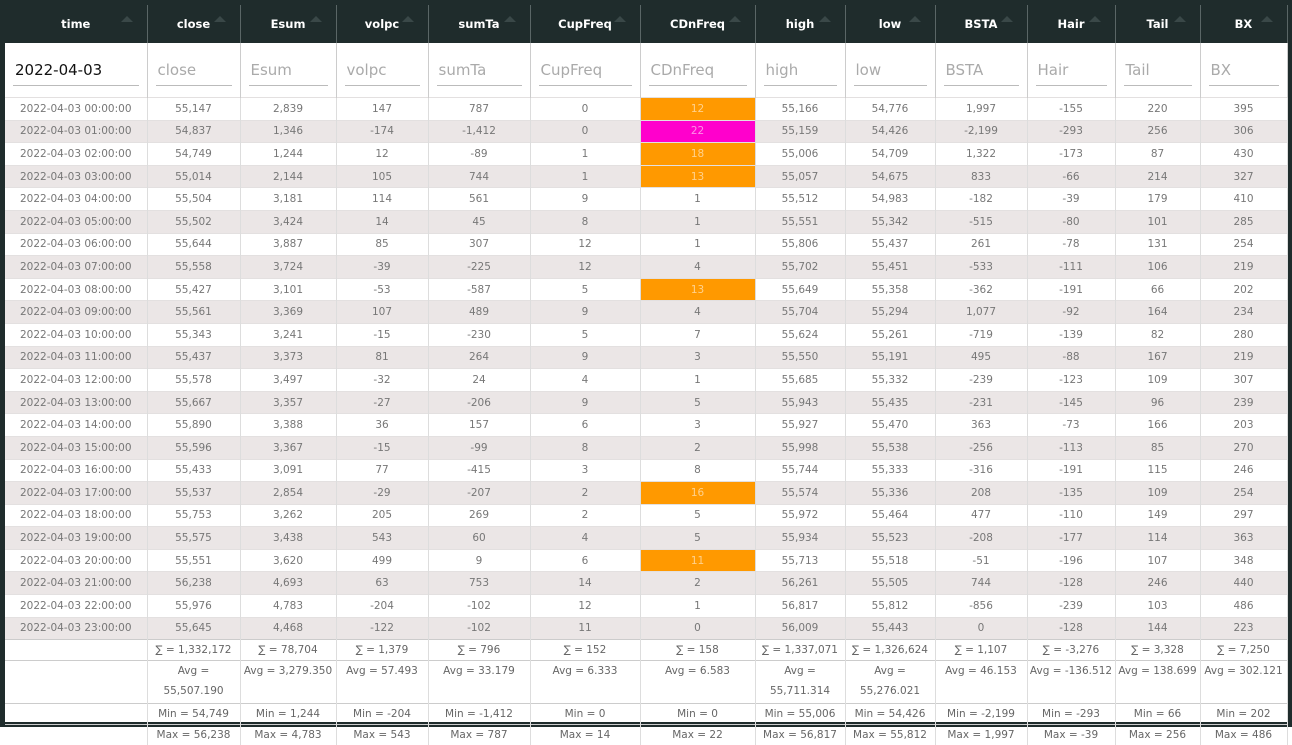 The image size is (1292, 745). What do you see at coordinates (194, 538) in the screenshot?
I see `cell: 55,575` at bounding box center [194, 538].